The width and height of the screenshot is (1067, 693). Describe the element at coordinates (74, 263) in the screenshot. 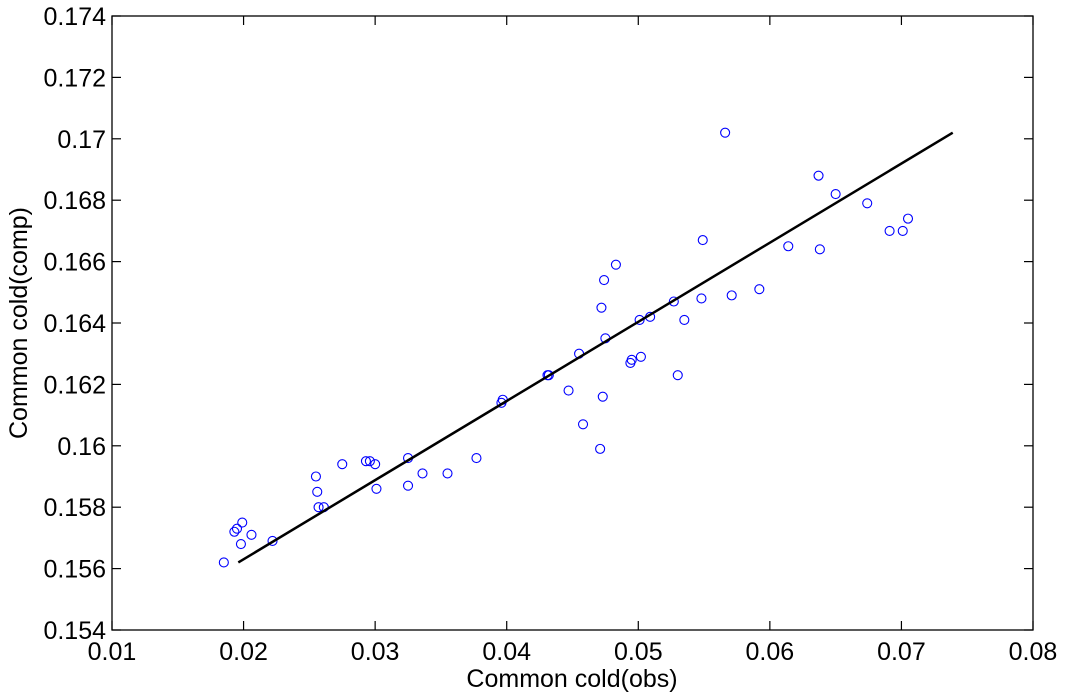

I see `y-tick-label: 0.166` at that location.